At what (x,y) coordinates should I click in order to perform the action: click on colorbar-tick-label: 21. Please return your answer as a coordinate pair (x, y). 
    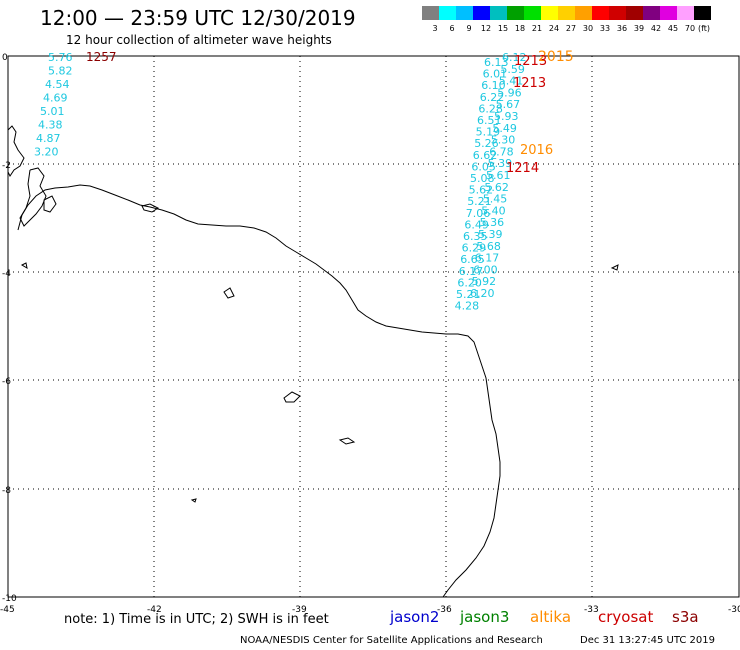
    Looking at the image, I should click on (537, 28).